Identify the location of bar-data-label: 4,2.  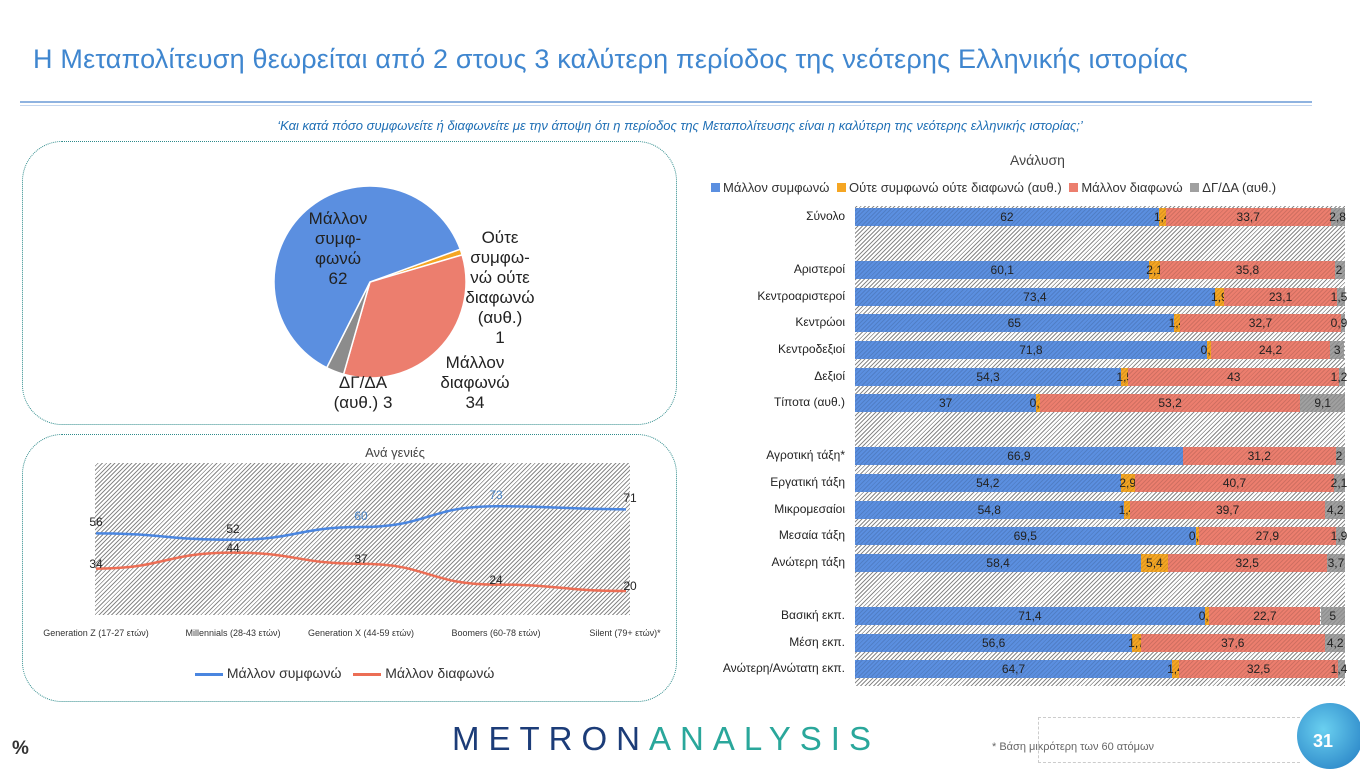
(1335, 642).